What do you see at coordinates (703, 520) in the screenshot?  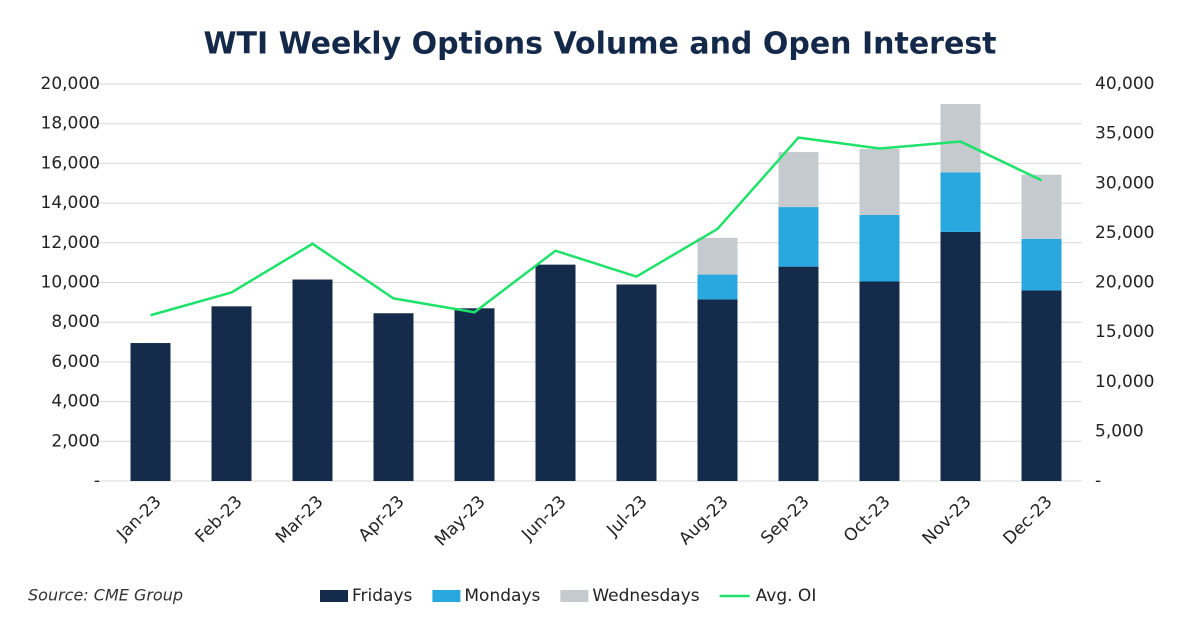 I see `x-tick-label: Aug-23` at bounding box center [703, 520].